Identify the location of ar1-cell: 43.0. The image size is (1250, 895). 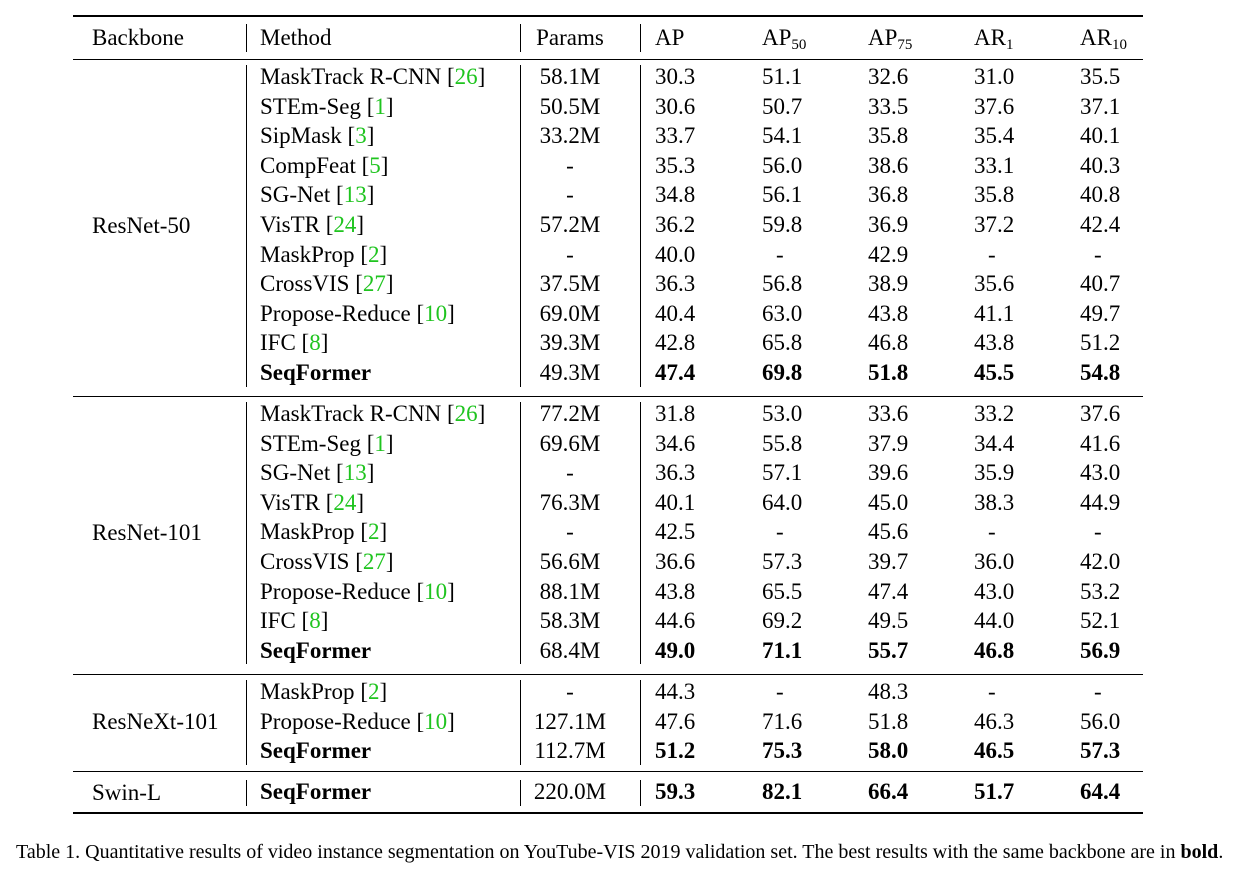
(994, 591).